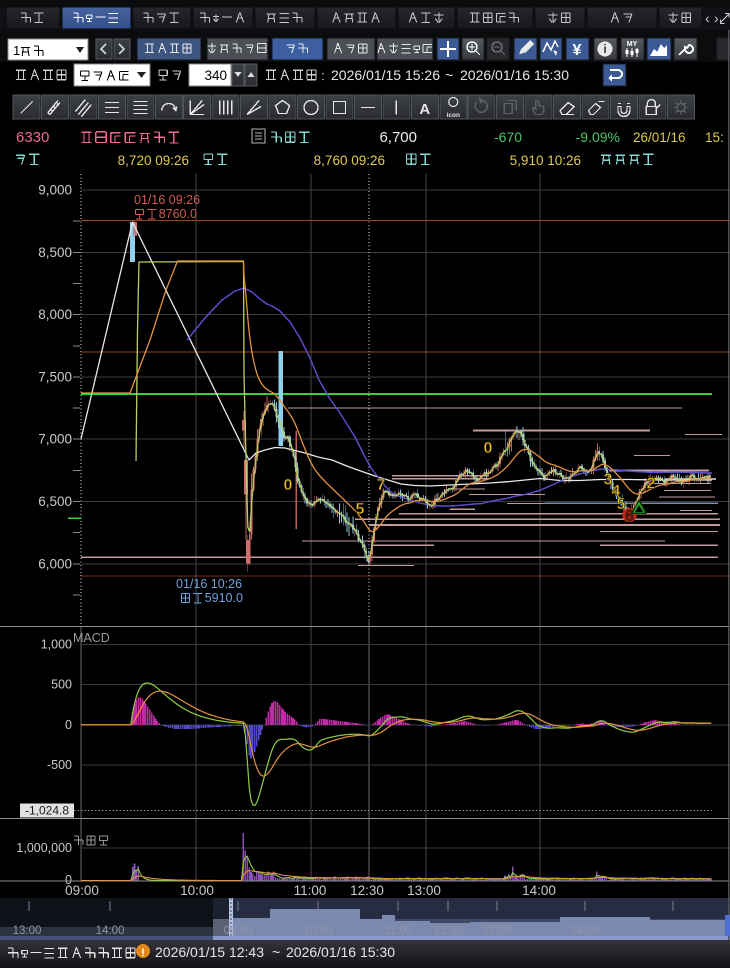 This screenshot has height=968, width=730. I want to click on svg-text: 1,000,000, so click(44, 848).